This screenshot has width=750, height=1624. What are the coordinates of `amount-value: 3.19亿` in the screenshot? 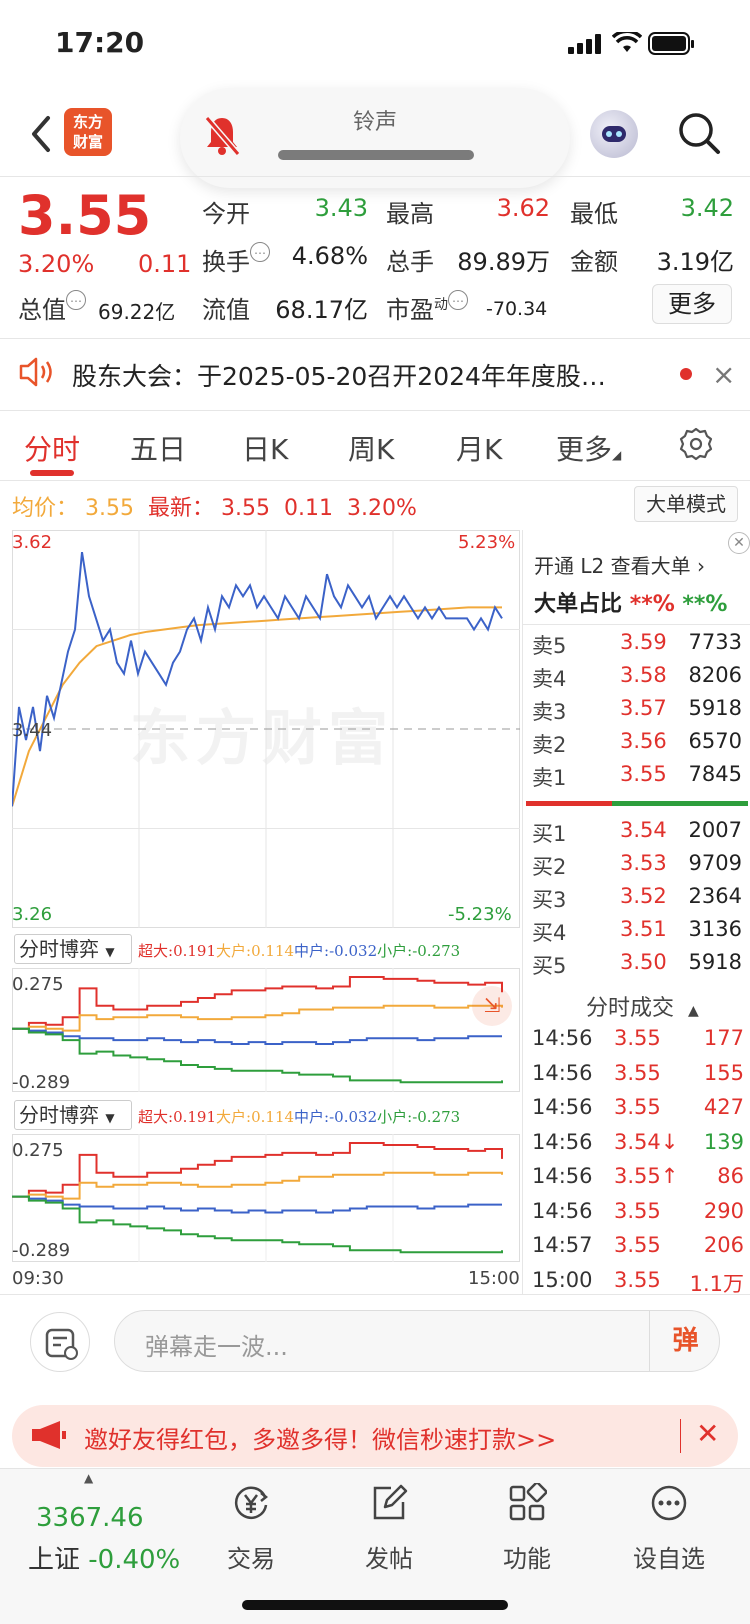 It's located at (695, 262).